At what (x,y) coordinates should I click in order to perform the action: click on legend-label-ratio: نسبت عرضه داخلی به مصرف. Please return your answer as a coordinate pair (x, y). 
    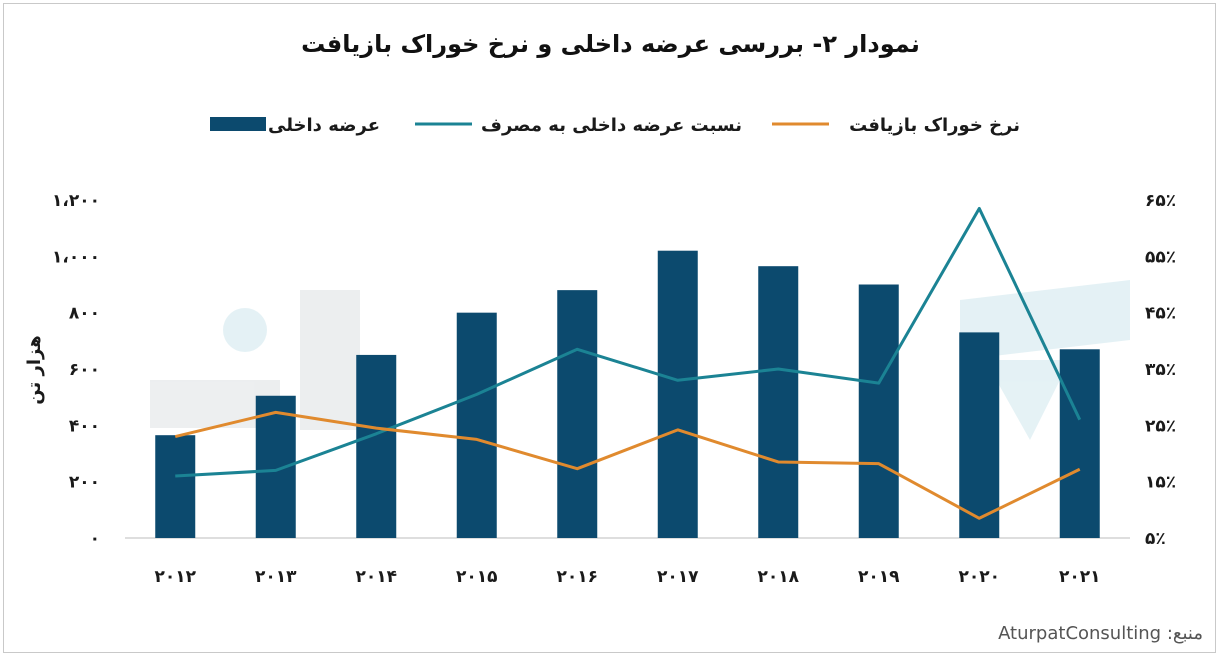
    Looking at the image, I should click on (611, 125).